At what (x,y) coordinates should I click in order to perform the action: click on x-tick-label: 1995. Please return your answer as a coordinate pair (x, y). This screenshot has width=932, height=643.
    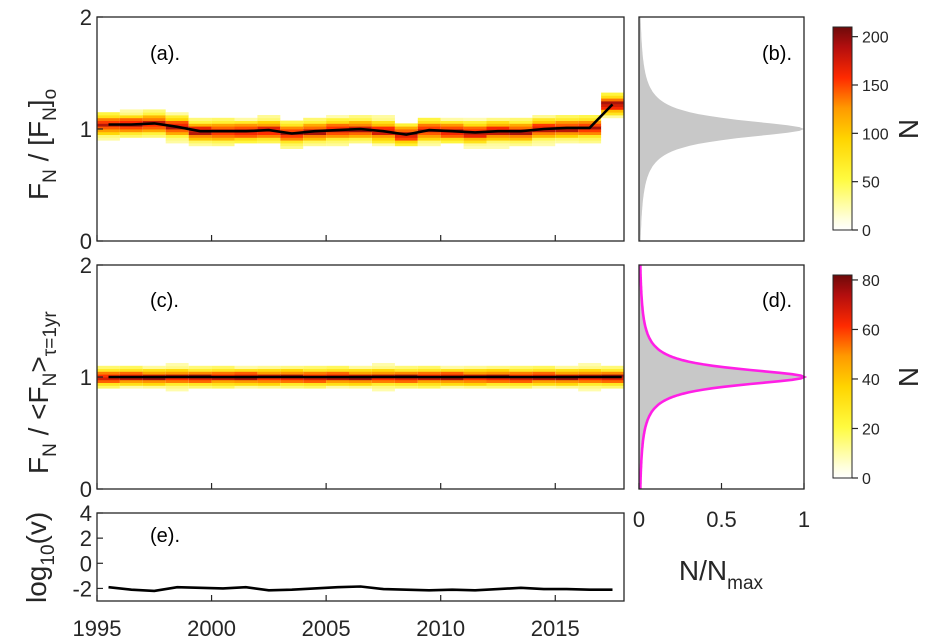
    Looking at the image, I should click on (97, 628).